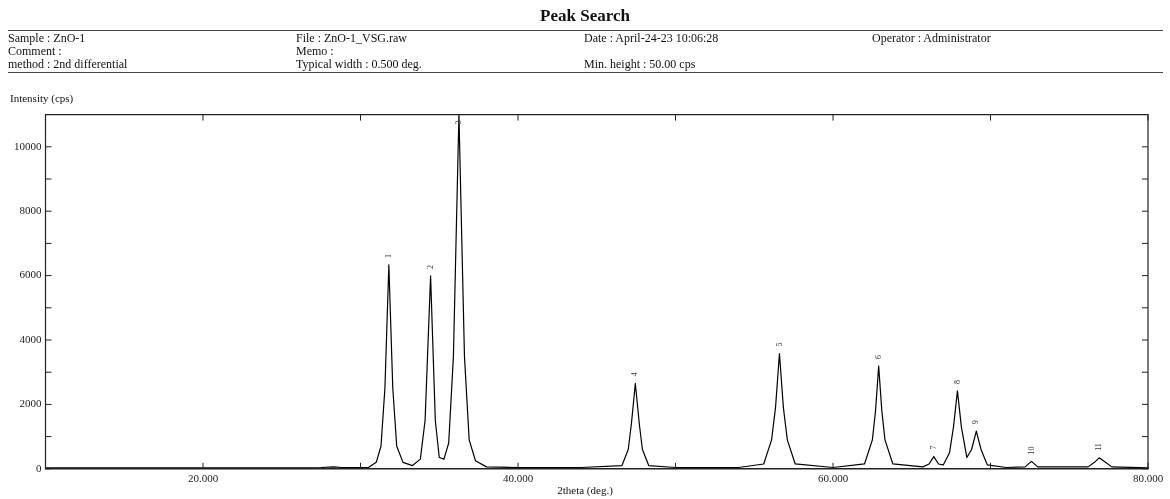  Describe the element at coordinates (585, 16) in the screenshot. I see `chart-title: Peak Search` at that location.